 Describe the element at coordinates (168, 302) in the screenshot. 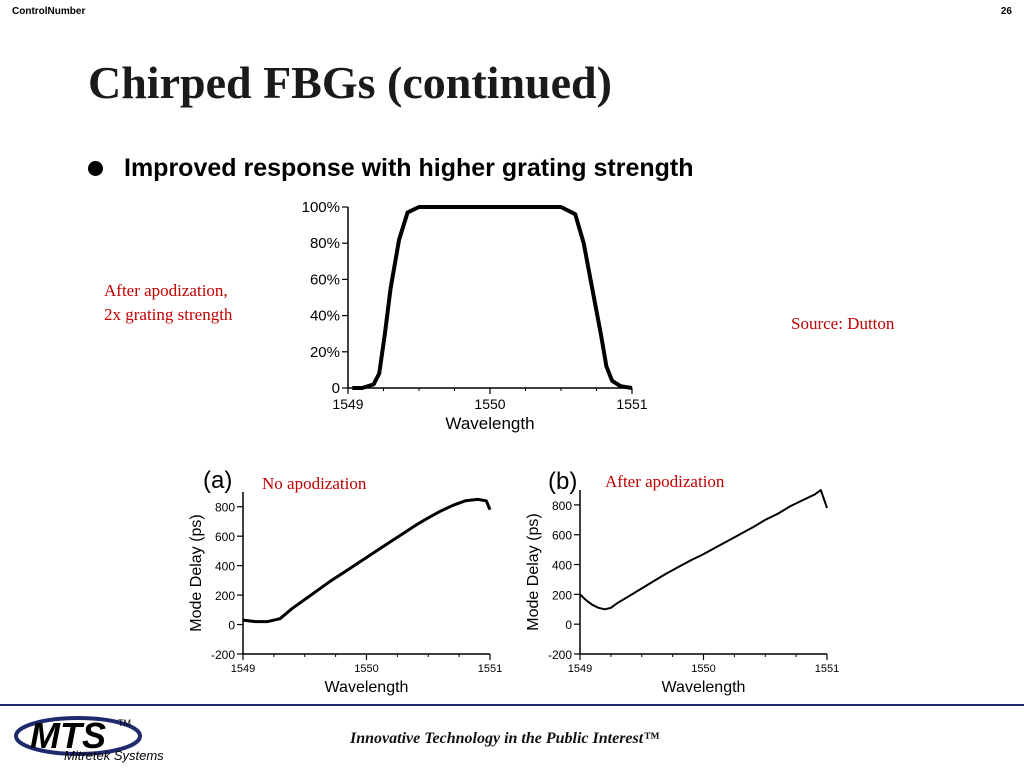

I see `apodization-note: After apodization, 2x grating strength` at that location.